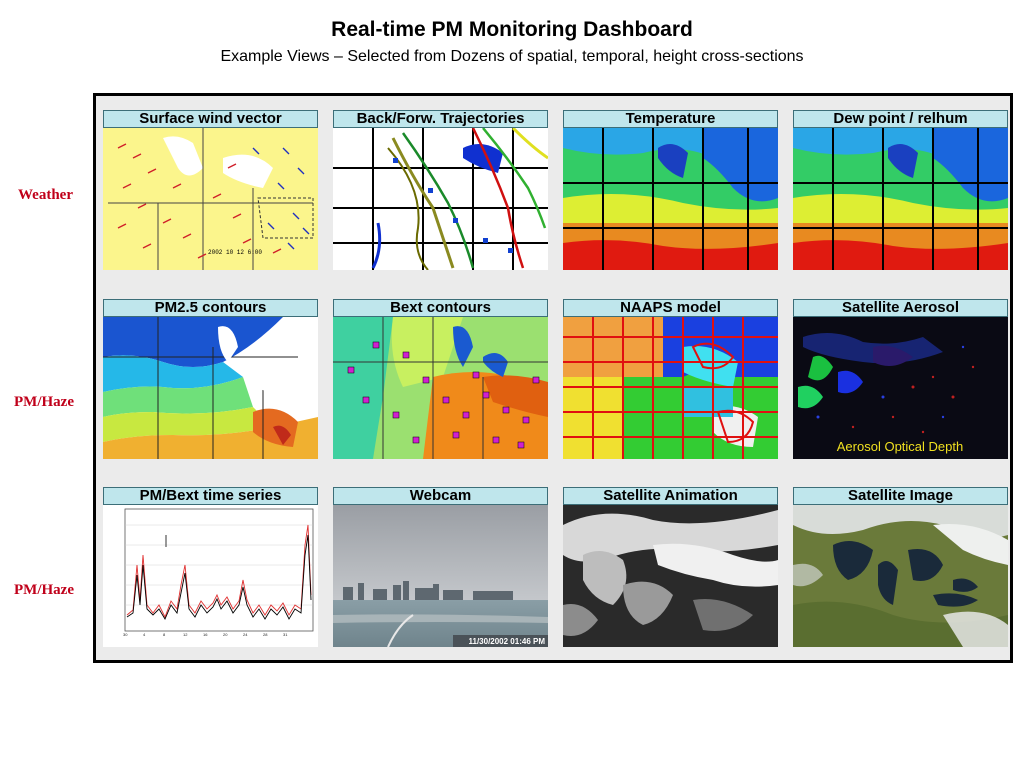  What do you see at coordinates (285, 634) in the screenshot?
I see `svg-text: 31` at bounding box center [285, 634].